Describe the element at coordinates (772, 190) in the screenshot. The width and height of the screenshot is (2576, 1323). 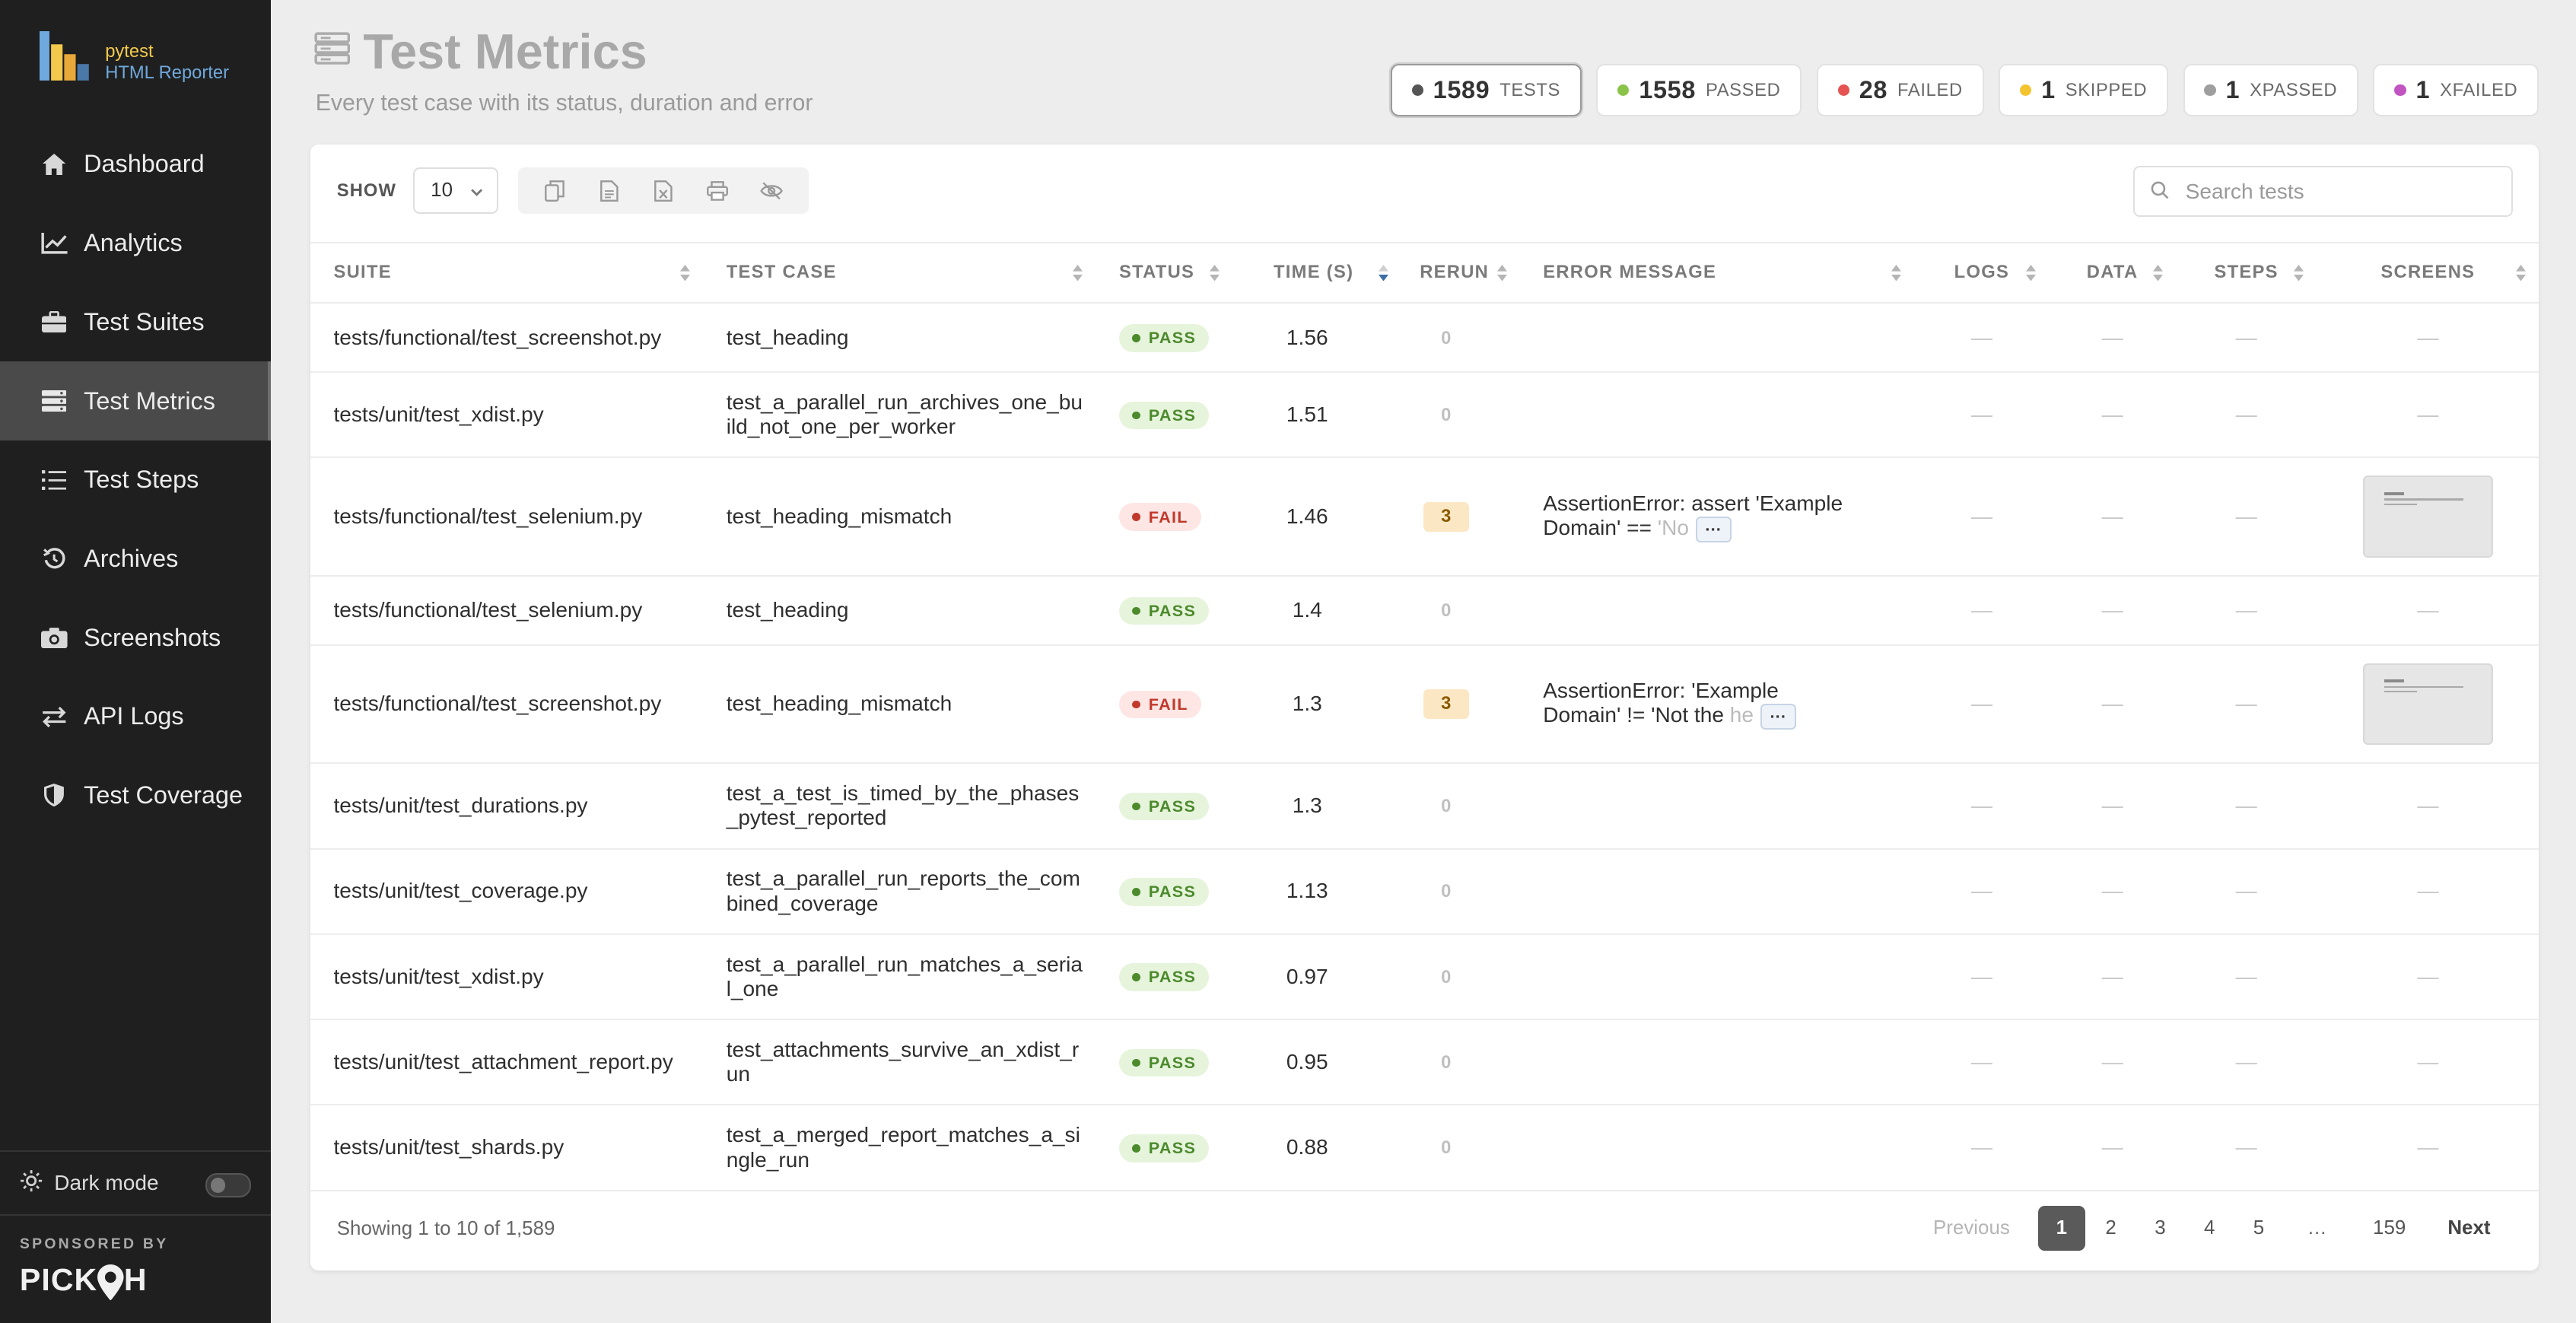
I see `hide-columns-icon` at that location.